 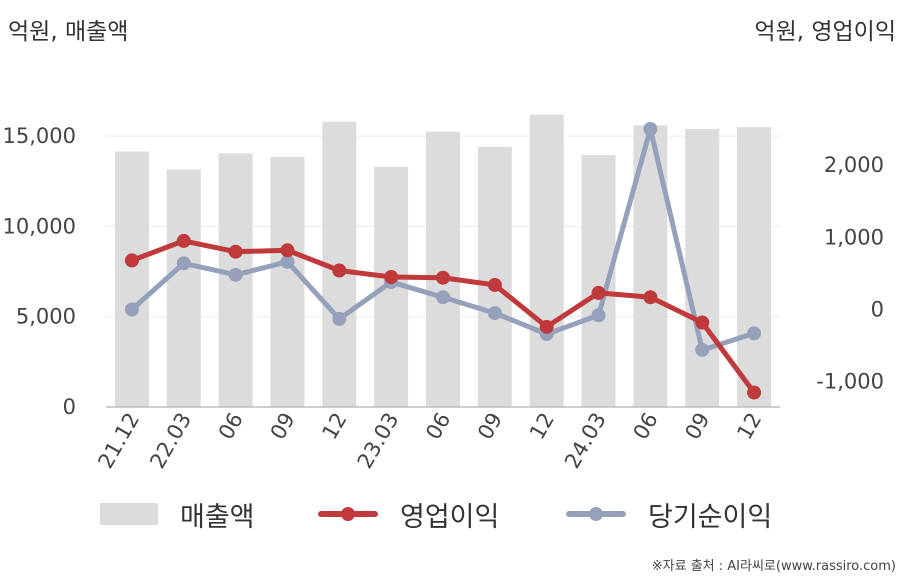 What do you see at coordinates (118, 441) in the screenshot?
I see `x-tick-label: 21.12` at bounding box center [118, 441].